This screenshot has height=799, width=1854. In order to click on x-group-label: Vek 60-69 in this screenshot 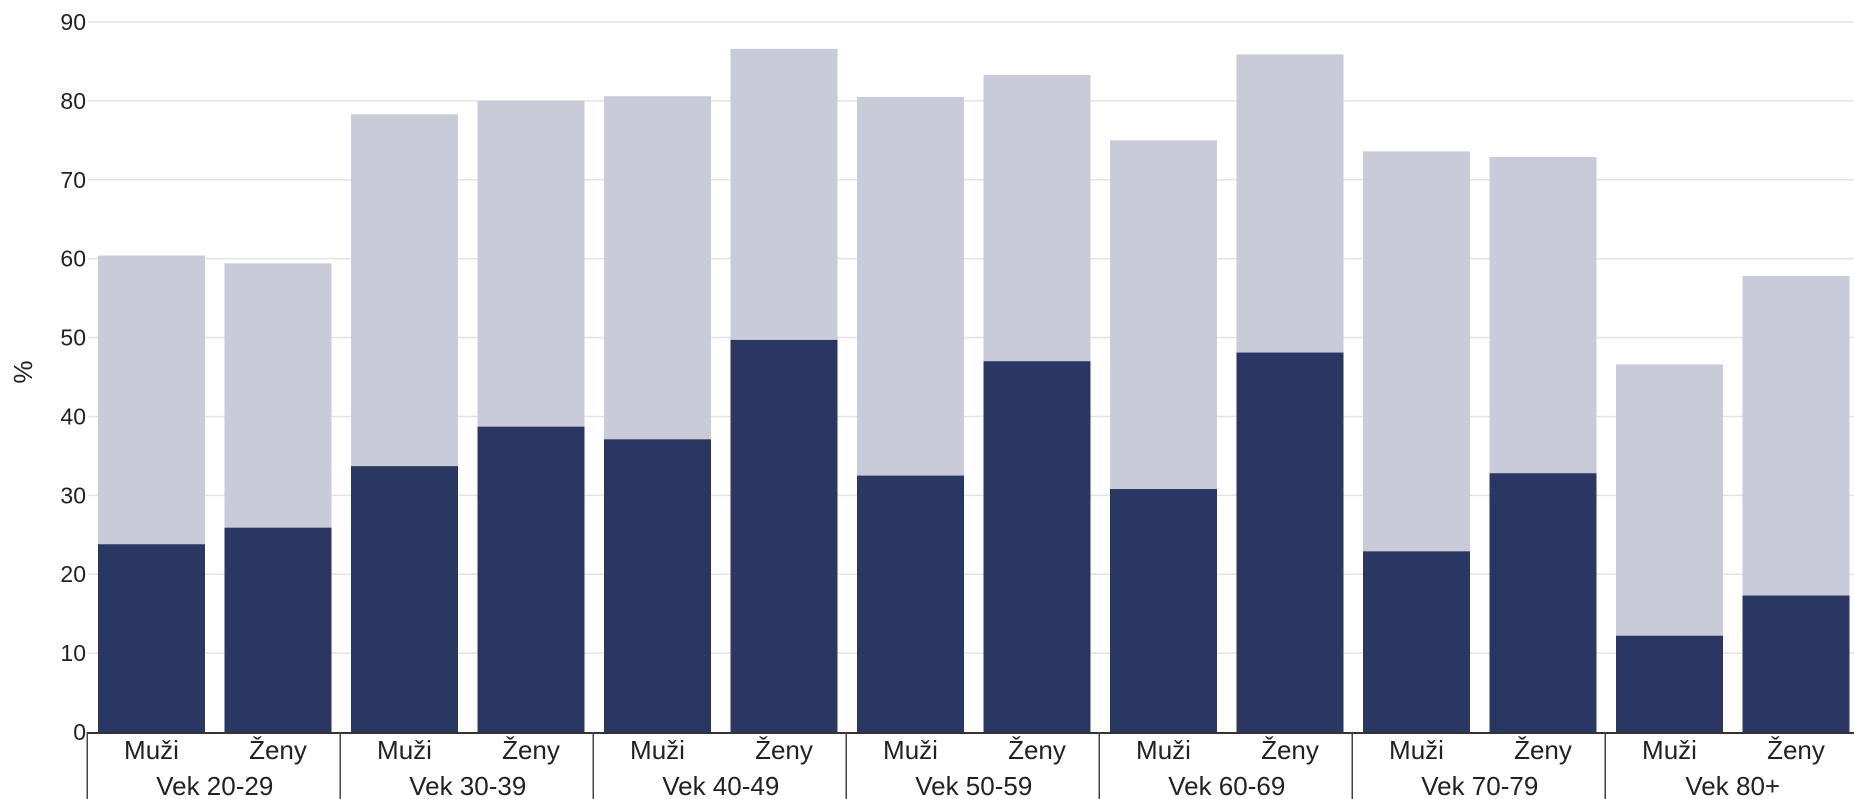, I will do `click(1226, 785)`.